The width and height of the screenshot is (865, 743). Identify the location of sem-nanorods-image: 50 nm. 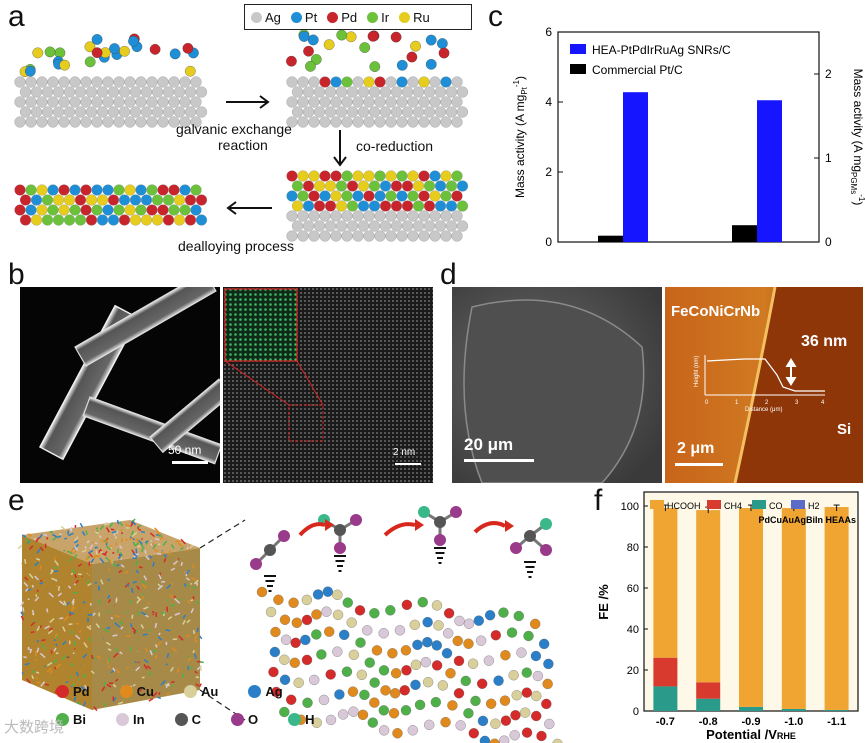
(120, 385).